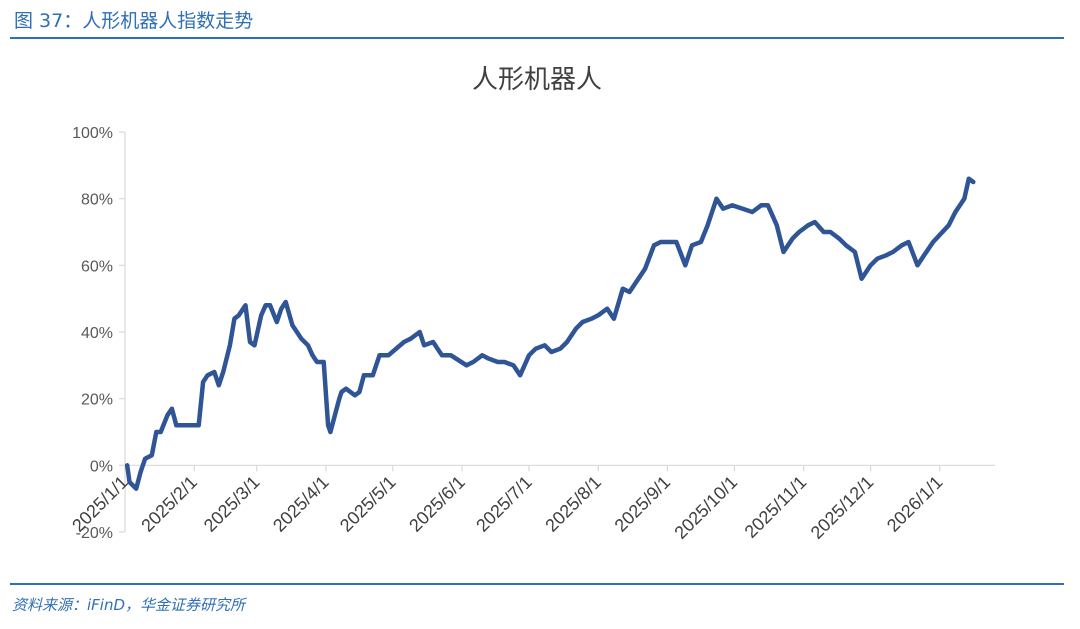 The width and height of the screenshot is (1080, 629). Describe the element at coordinates (915, 504) in the screenshot. I see `x-tick-label: 2026/1/1` at that location.